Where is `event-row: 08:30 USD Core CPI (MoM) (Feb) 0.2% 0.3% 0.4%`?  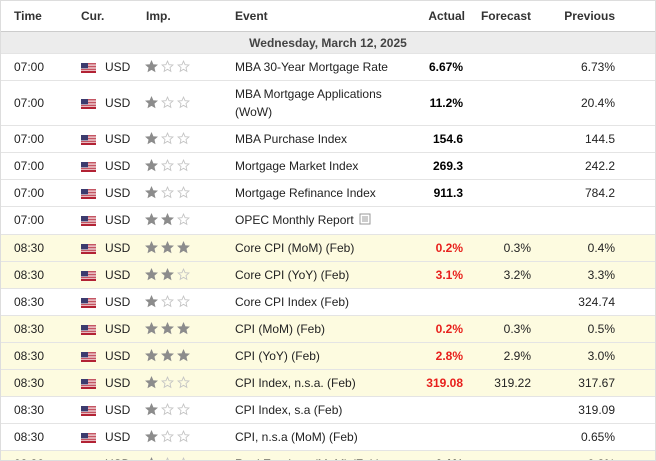
event-row: 08:30 USD Core CPI (MoM) (Feb) 0.2% 0.3% 0.4% is located at coordinates (328, 248).